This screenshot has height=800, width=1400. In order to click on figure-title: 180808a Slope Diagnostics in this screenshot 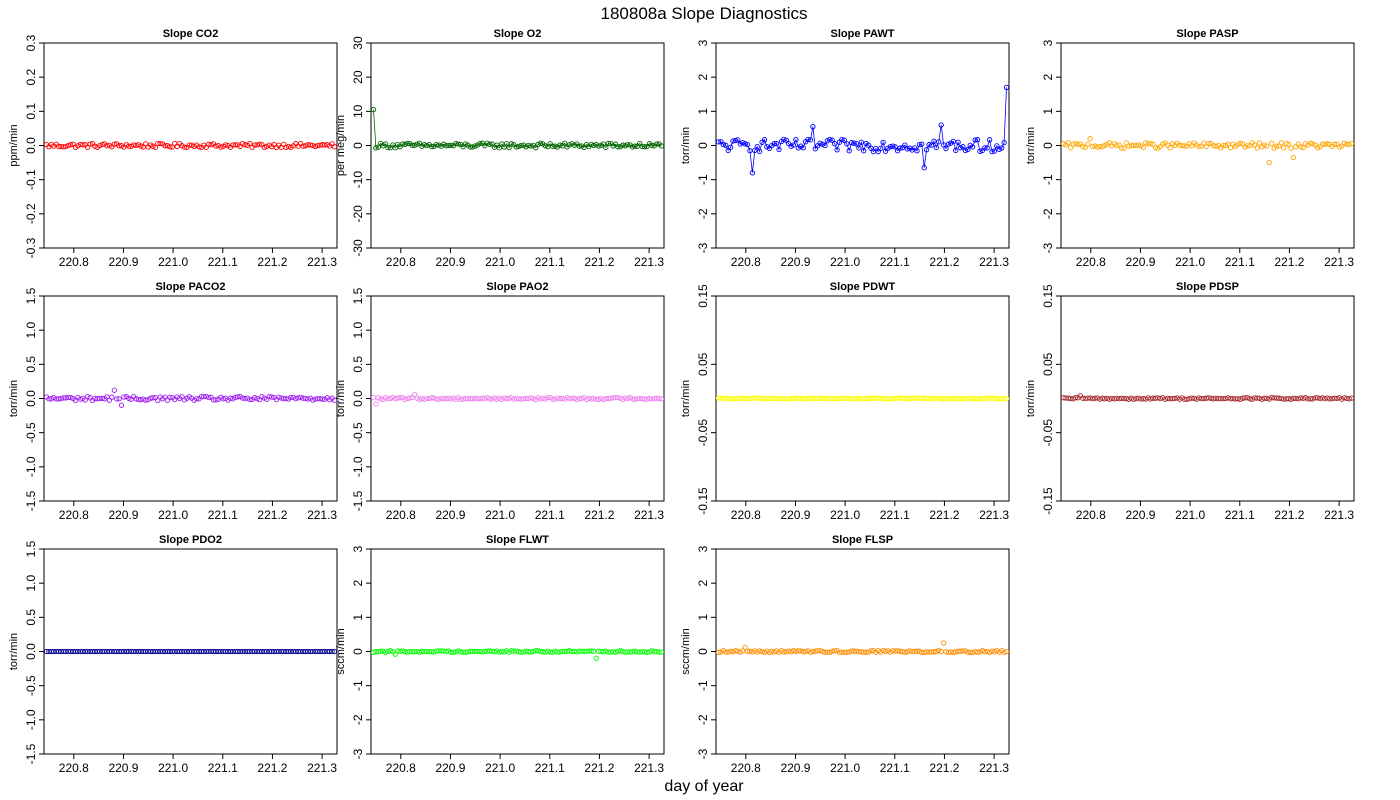, I will do `click(704, 13)`.